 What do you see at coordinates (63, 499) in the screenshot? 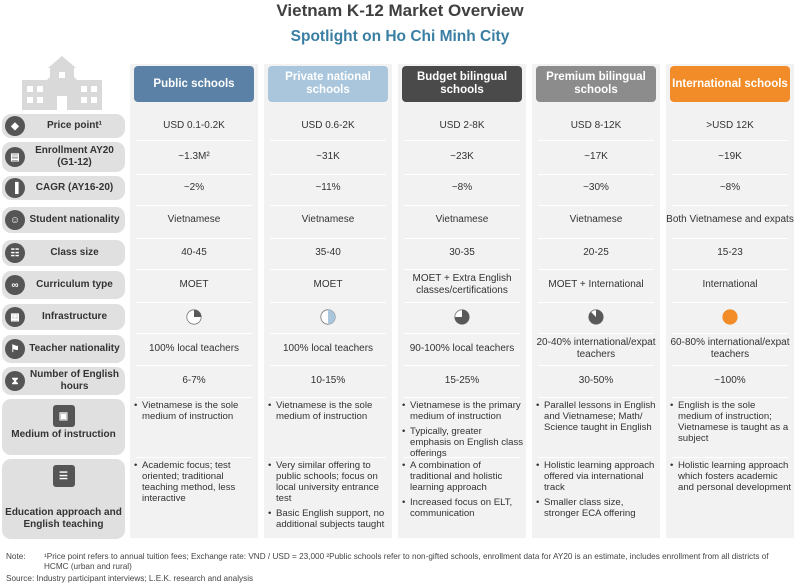
I see `row-label-approach: ☰ Education approach and English teaching` at bounding box center [63, 499].